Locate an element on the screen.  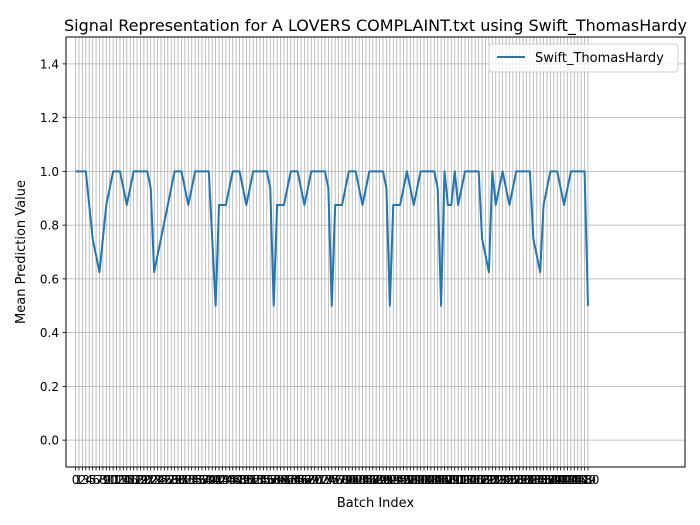
y-tick-label: 1.0 is located at coordinates (49, 172).